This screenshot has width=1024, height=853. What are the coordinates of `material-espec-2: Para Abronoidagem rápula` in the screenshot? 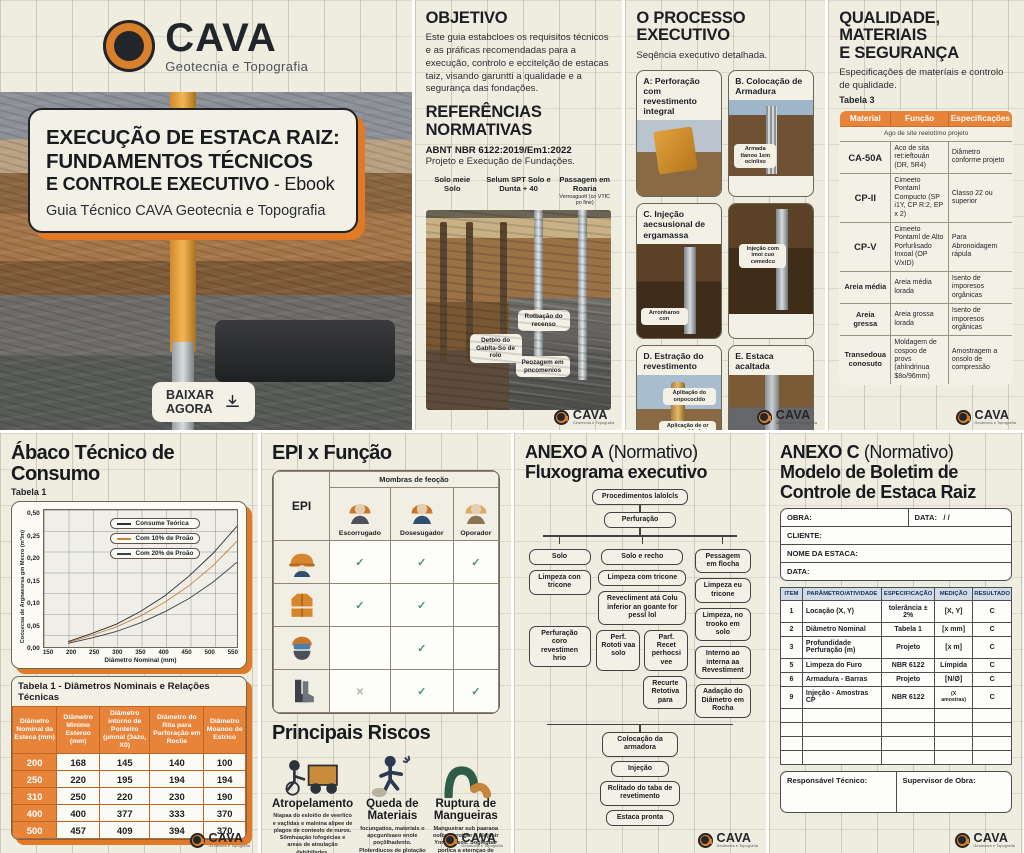 It's located at (980, 246).